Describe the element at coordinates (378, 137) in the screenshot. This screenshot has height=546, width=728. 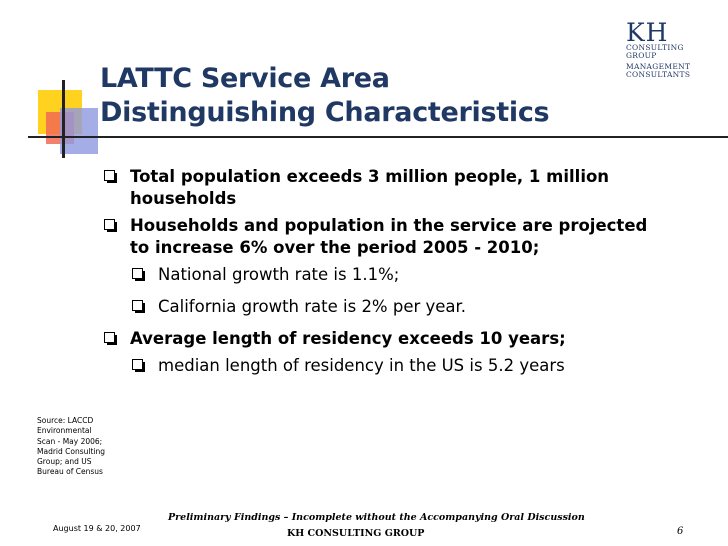
I see `decoration-horizontal-line` at that location.